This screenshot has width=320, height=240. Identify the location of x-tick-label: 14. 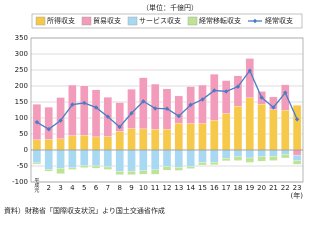
(190, 188).